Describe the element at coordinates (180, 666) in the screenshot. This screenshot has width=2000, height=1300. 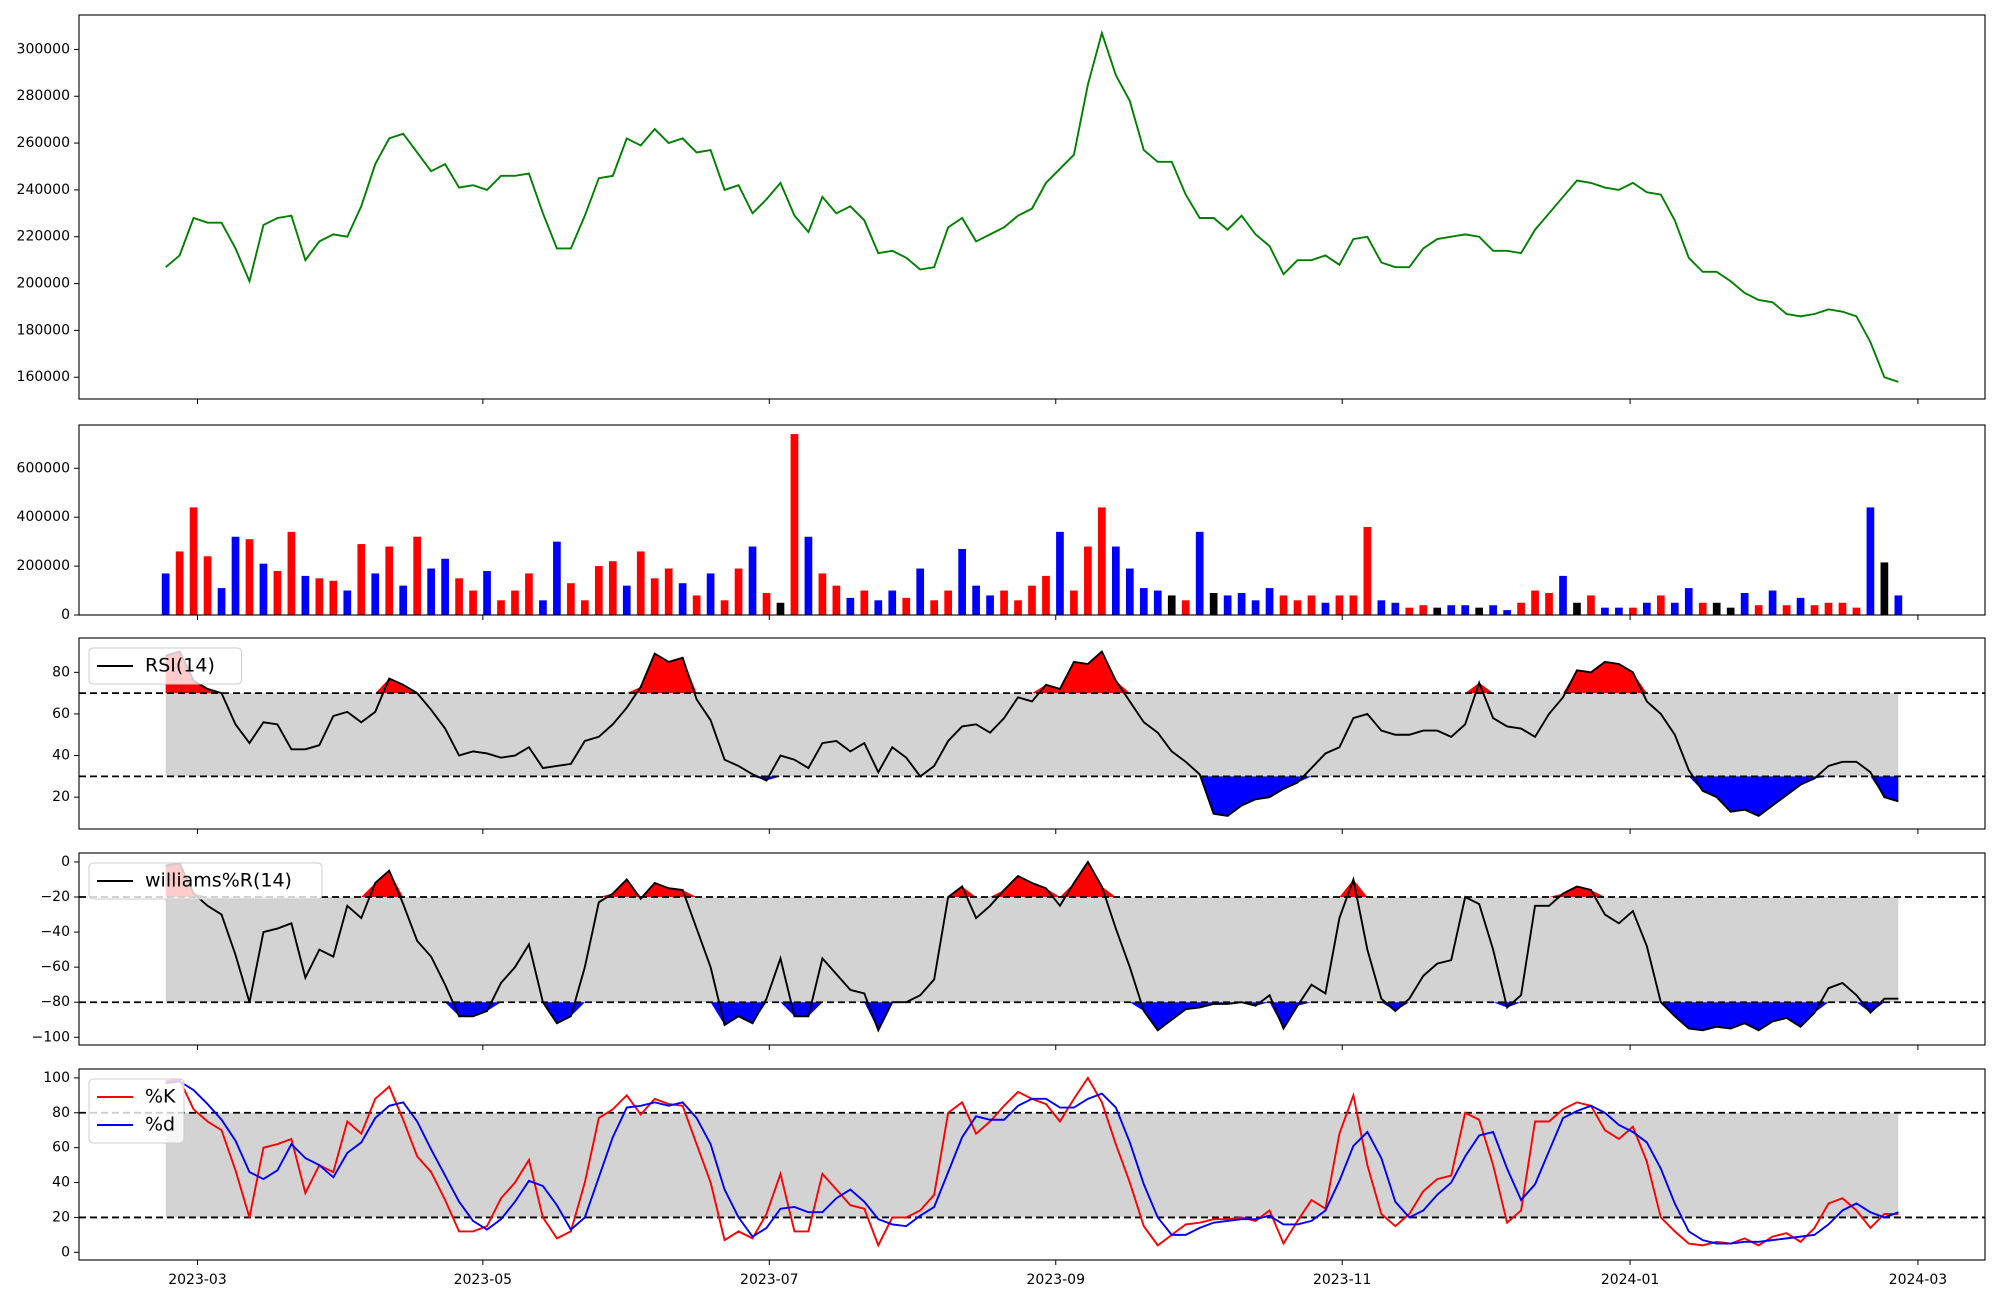
I see `legend-label: RSI(14)` at that location.